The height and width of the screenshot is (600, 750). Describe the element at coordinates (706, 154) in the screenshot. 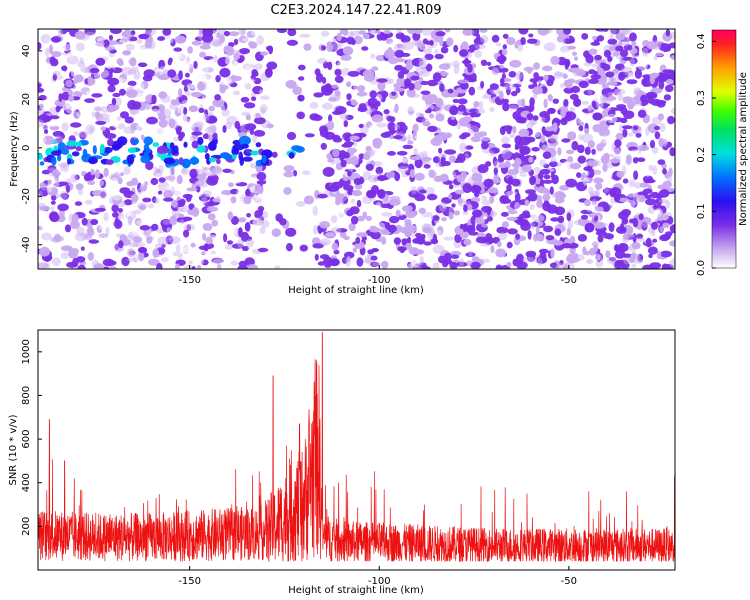

I see `colorbar-ticks: 0.00.10.20.30.4` at that location.